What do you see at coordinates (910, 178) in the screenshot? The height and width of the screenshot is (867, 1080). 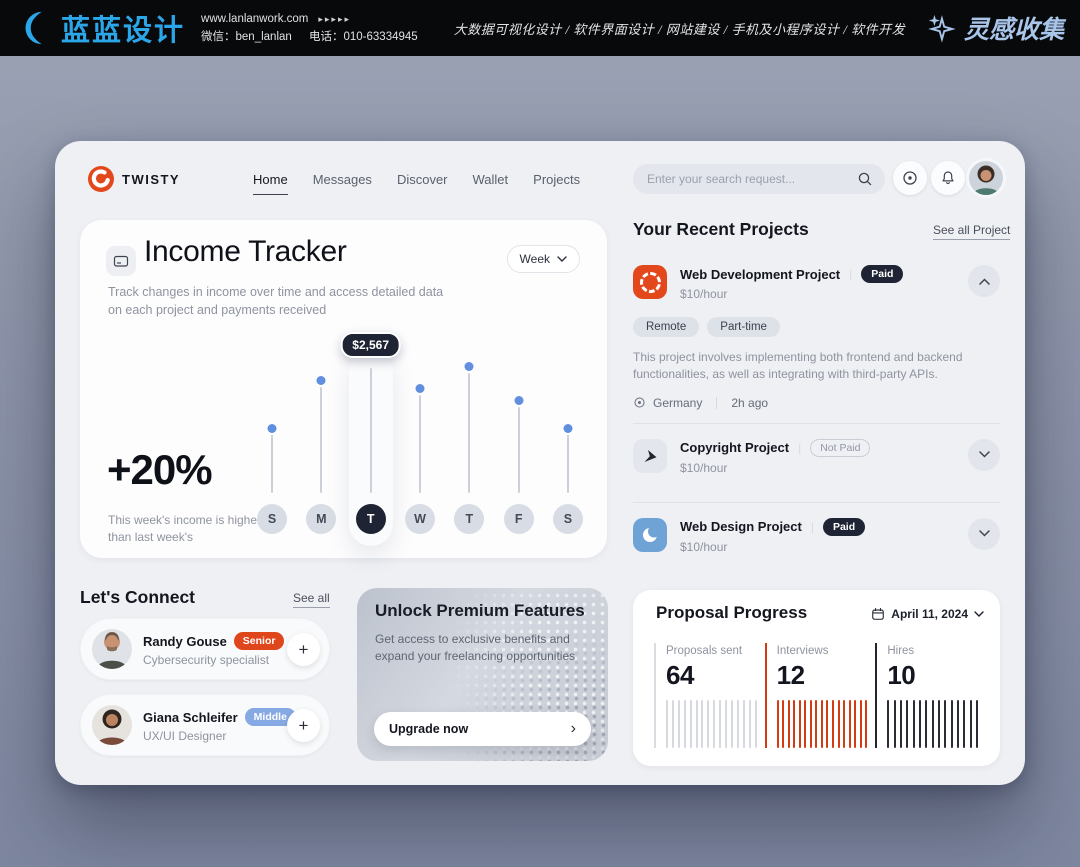 I see `target-button` at bounding box center [910, 178].